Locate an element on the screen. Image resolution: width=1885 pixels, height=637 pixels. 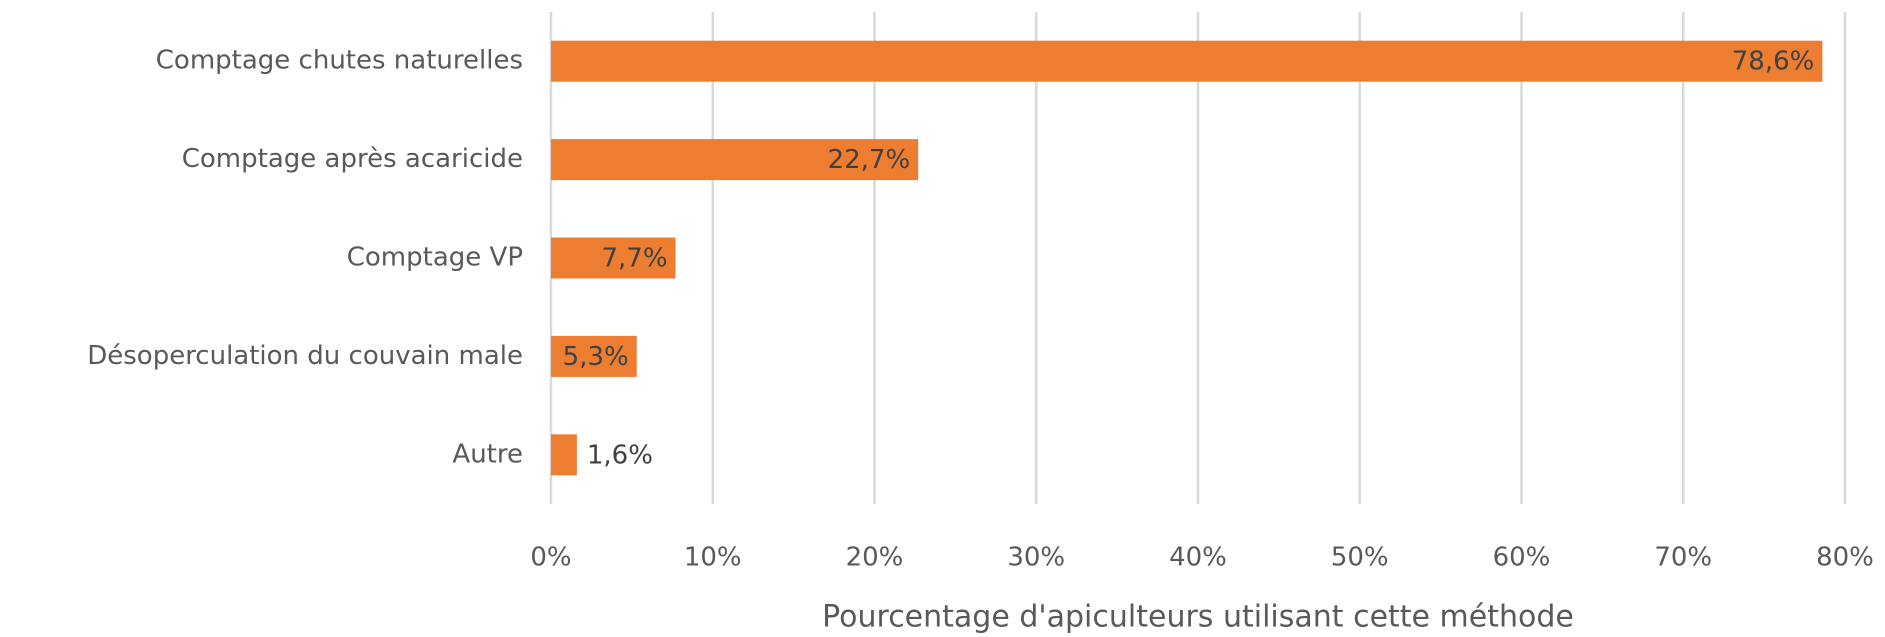
x-tick-label: 60% is located at coordinates (1522, 558).